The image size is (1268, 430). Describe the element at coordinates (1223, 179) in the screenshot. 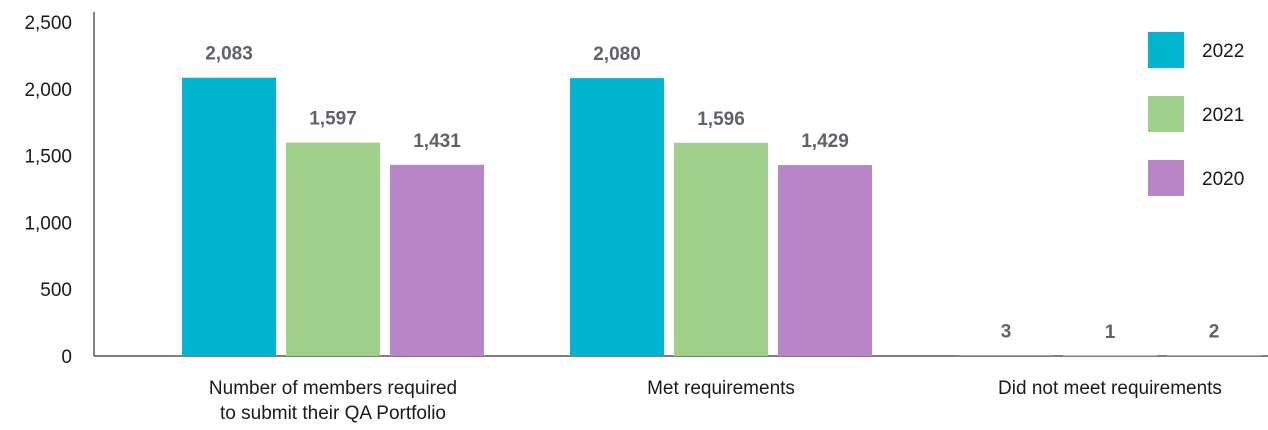

I see `legend-label: 2020` at that location.